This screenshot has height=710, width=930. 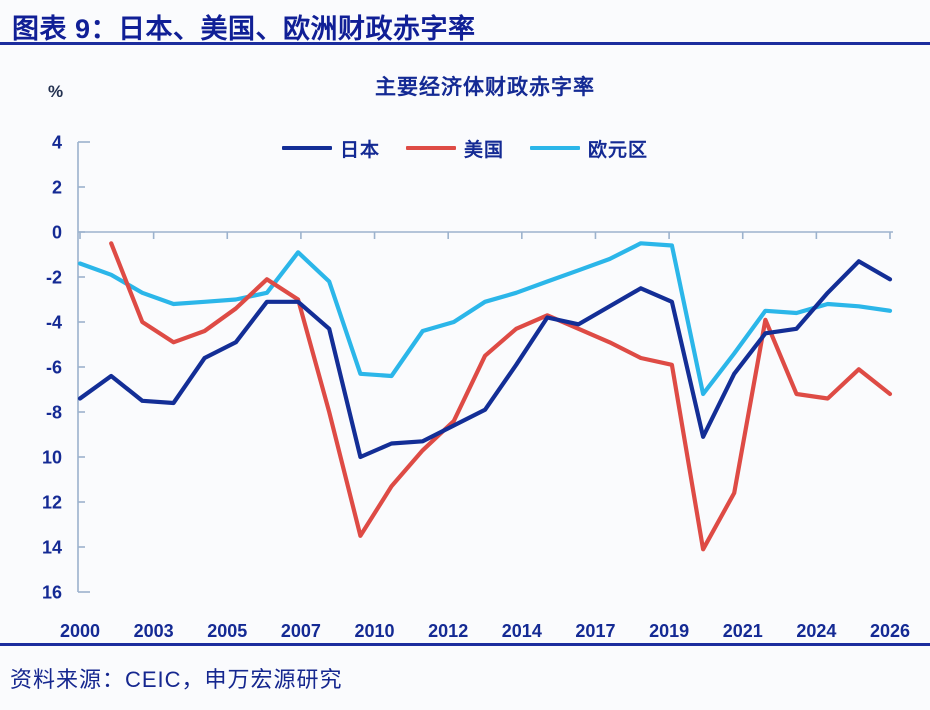 What do you see at coordinates (555, 148) in the screenshot?
I see `legend-line-swatch-eurozone` at bounding box center [555, 148].